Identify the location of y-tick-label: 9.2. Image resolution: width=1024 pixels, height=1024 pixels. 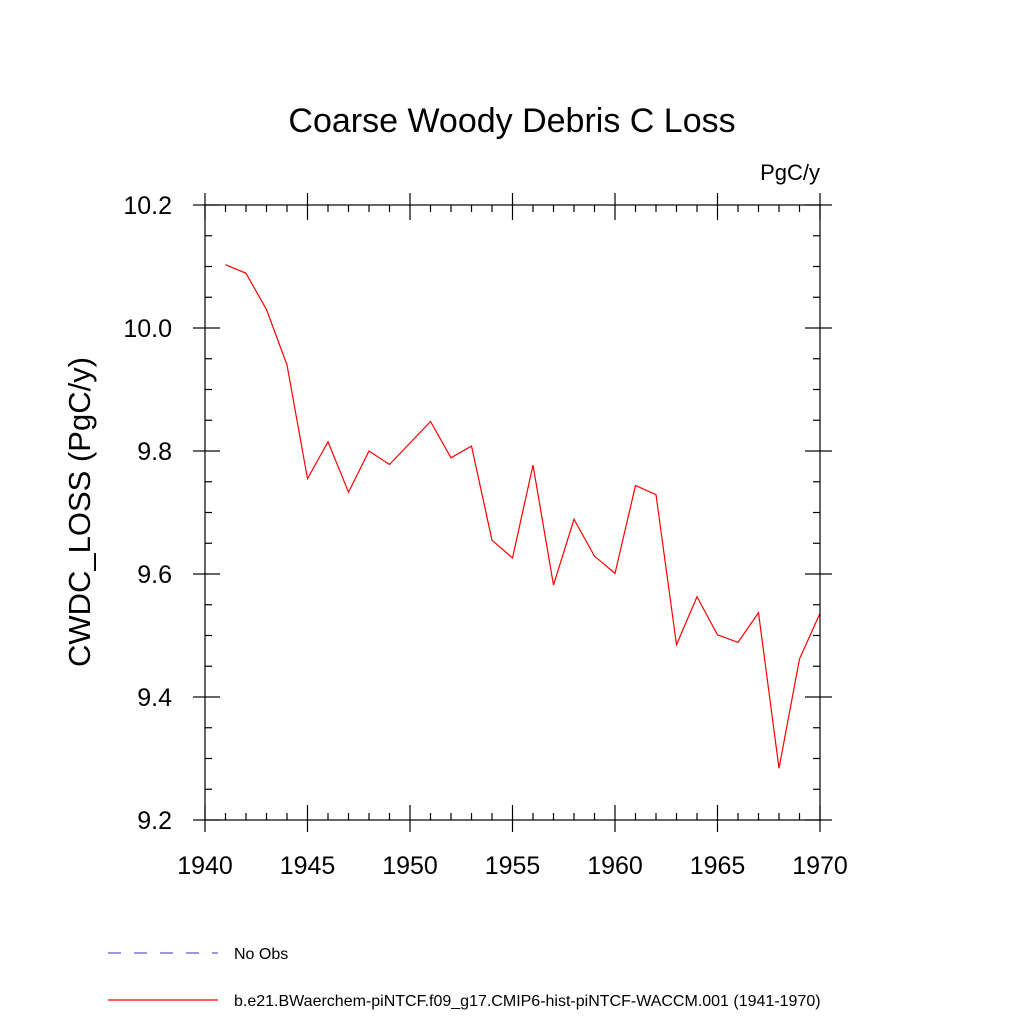
(154, 821).